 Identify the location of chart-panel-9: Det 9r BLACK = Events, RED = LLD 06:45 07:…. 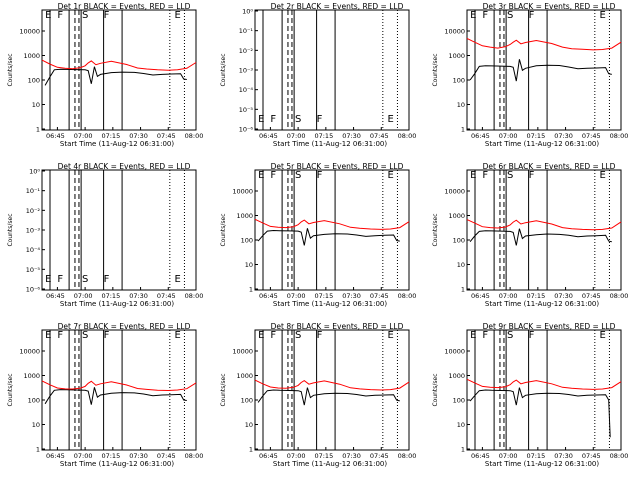
(530, 395).